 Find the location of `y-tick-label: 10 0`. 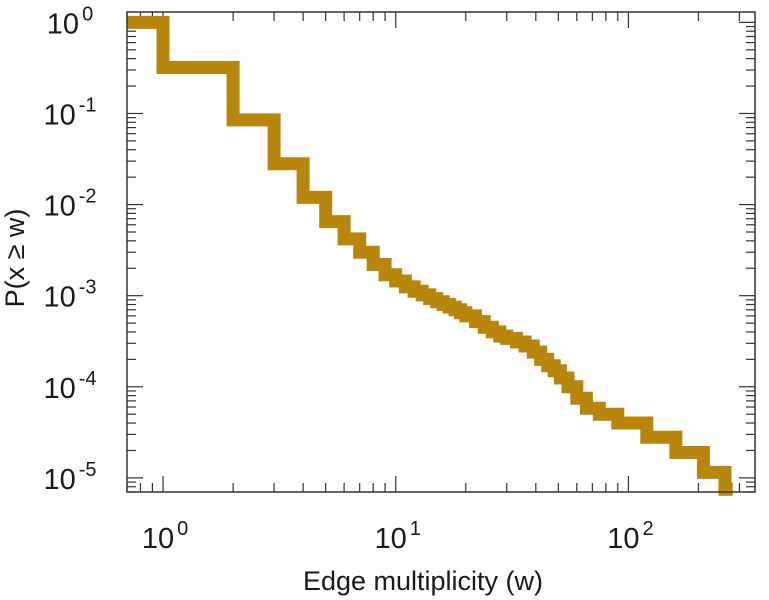

y-tick-label: 10 0 is located at coordinates (70, 21).